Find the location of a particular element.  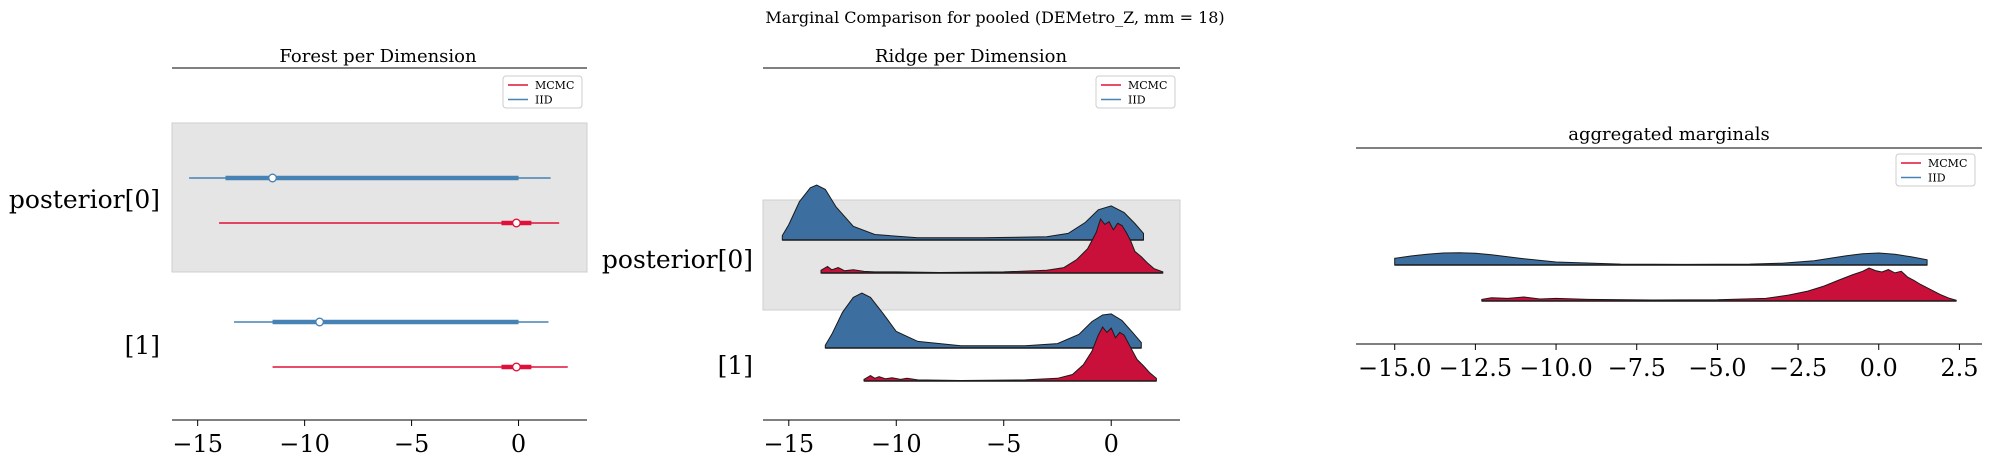

x-tick-label: 0.0 is located at coordinates (1879, 368).